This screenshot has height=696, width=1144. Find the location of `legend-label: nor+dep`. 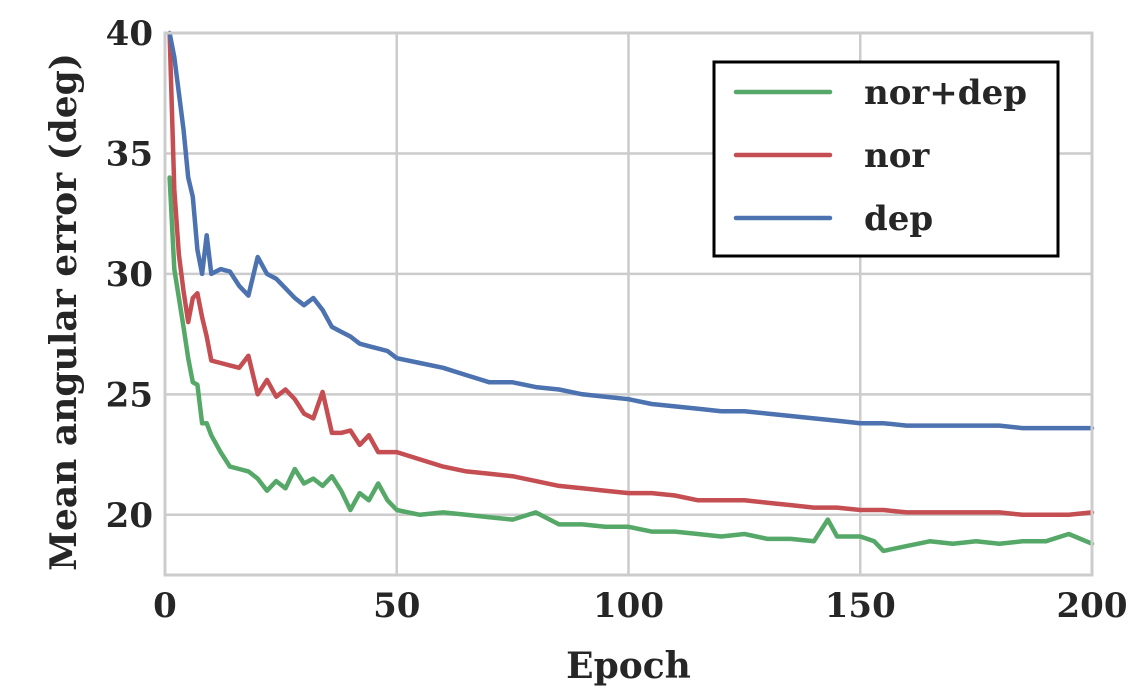

legend-label: nor+dep is located at coordinates (945, 93).